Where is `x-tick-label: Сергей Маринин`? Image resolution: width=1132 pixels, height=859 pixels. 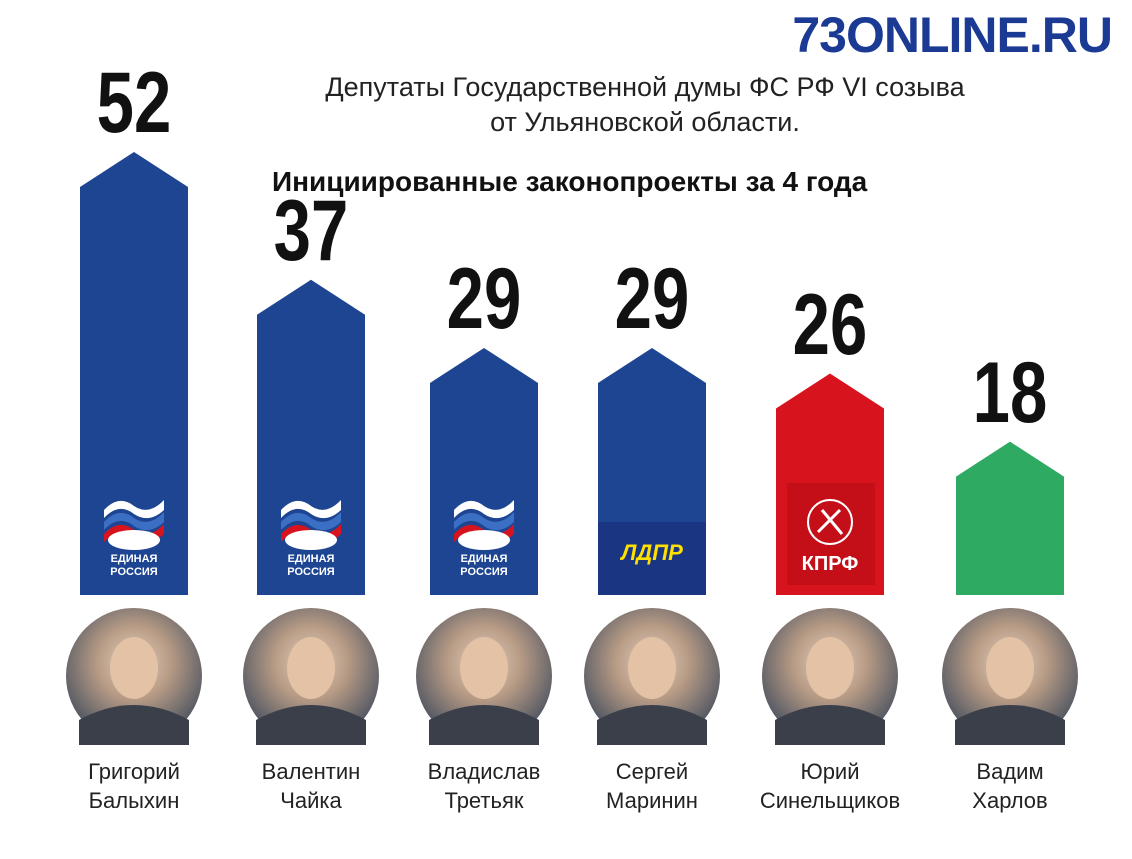 x-tick-label: Сергей Маринин is located at coordinates (652, 786).